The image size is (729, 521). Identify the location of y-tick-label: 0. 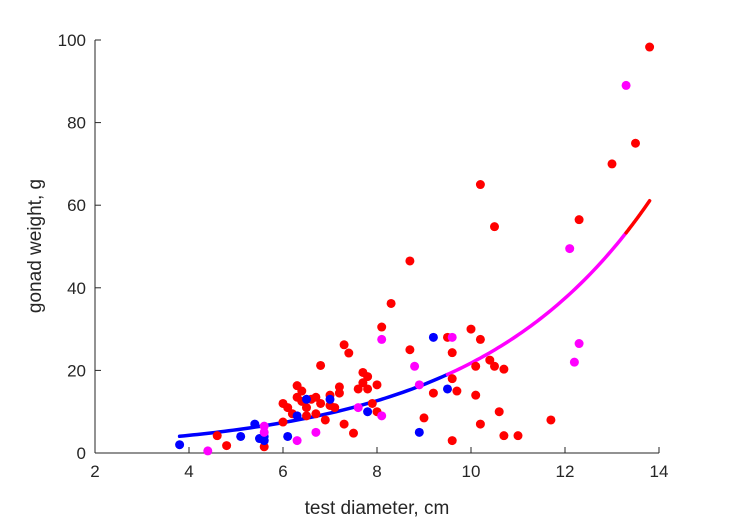
(81, 453).